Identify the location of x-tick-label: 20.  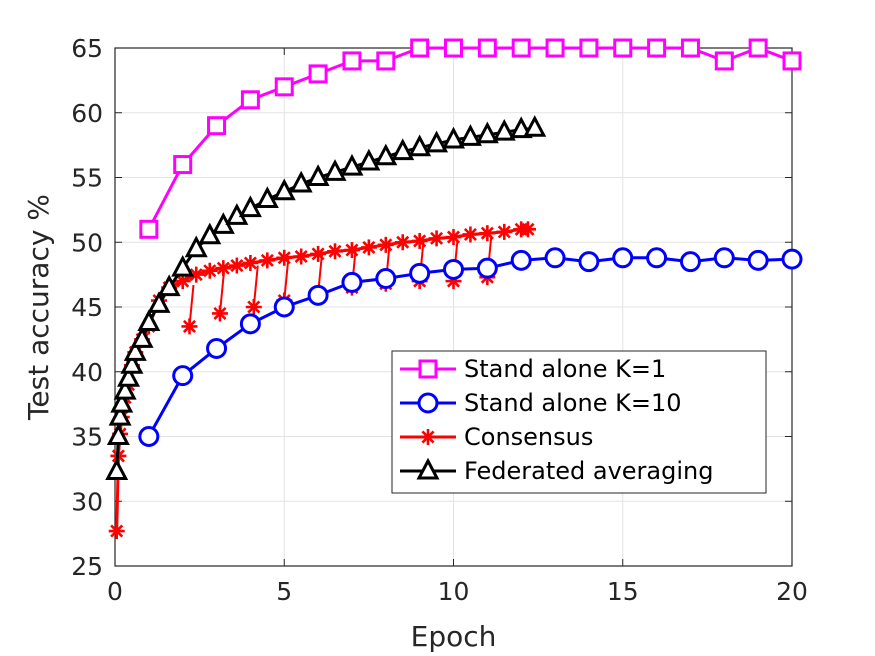
(792, 591).